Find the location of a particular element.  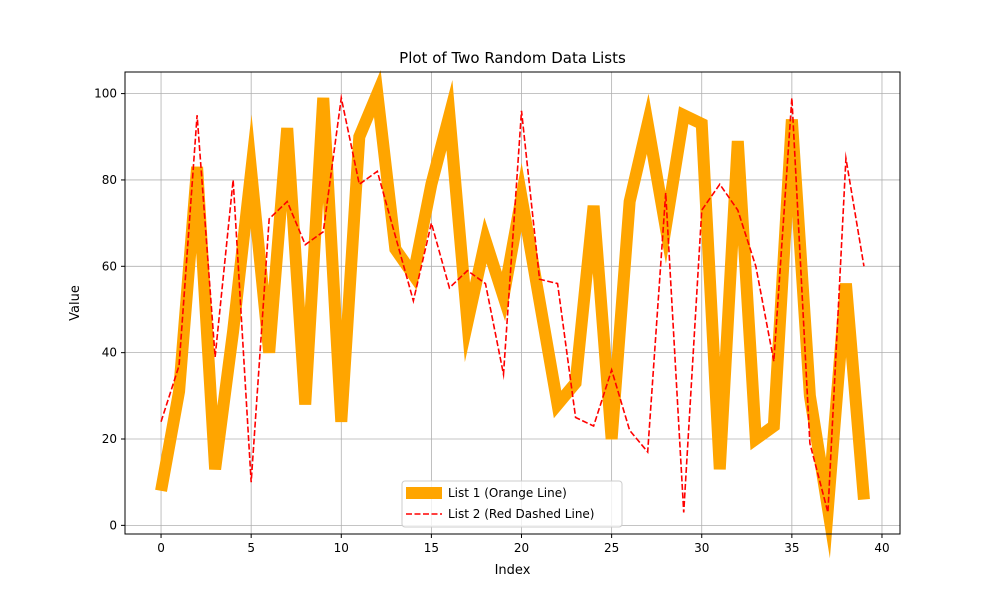

x-tick-label: 30 is located at coordinates (701, 548).